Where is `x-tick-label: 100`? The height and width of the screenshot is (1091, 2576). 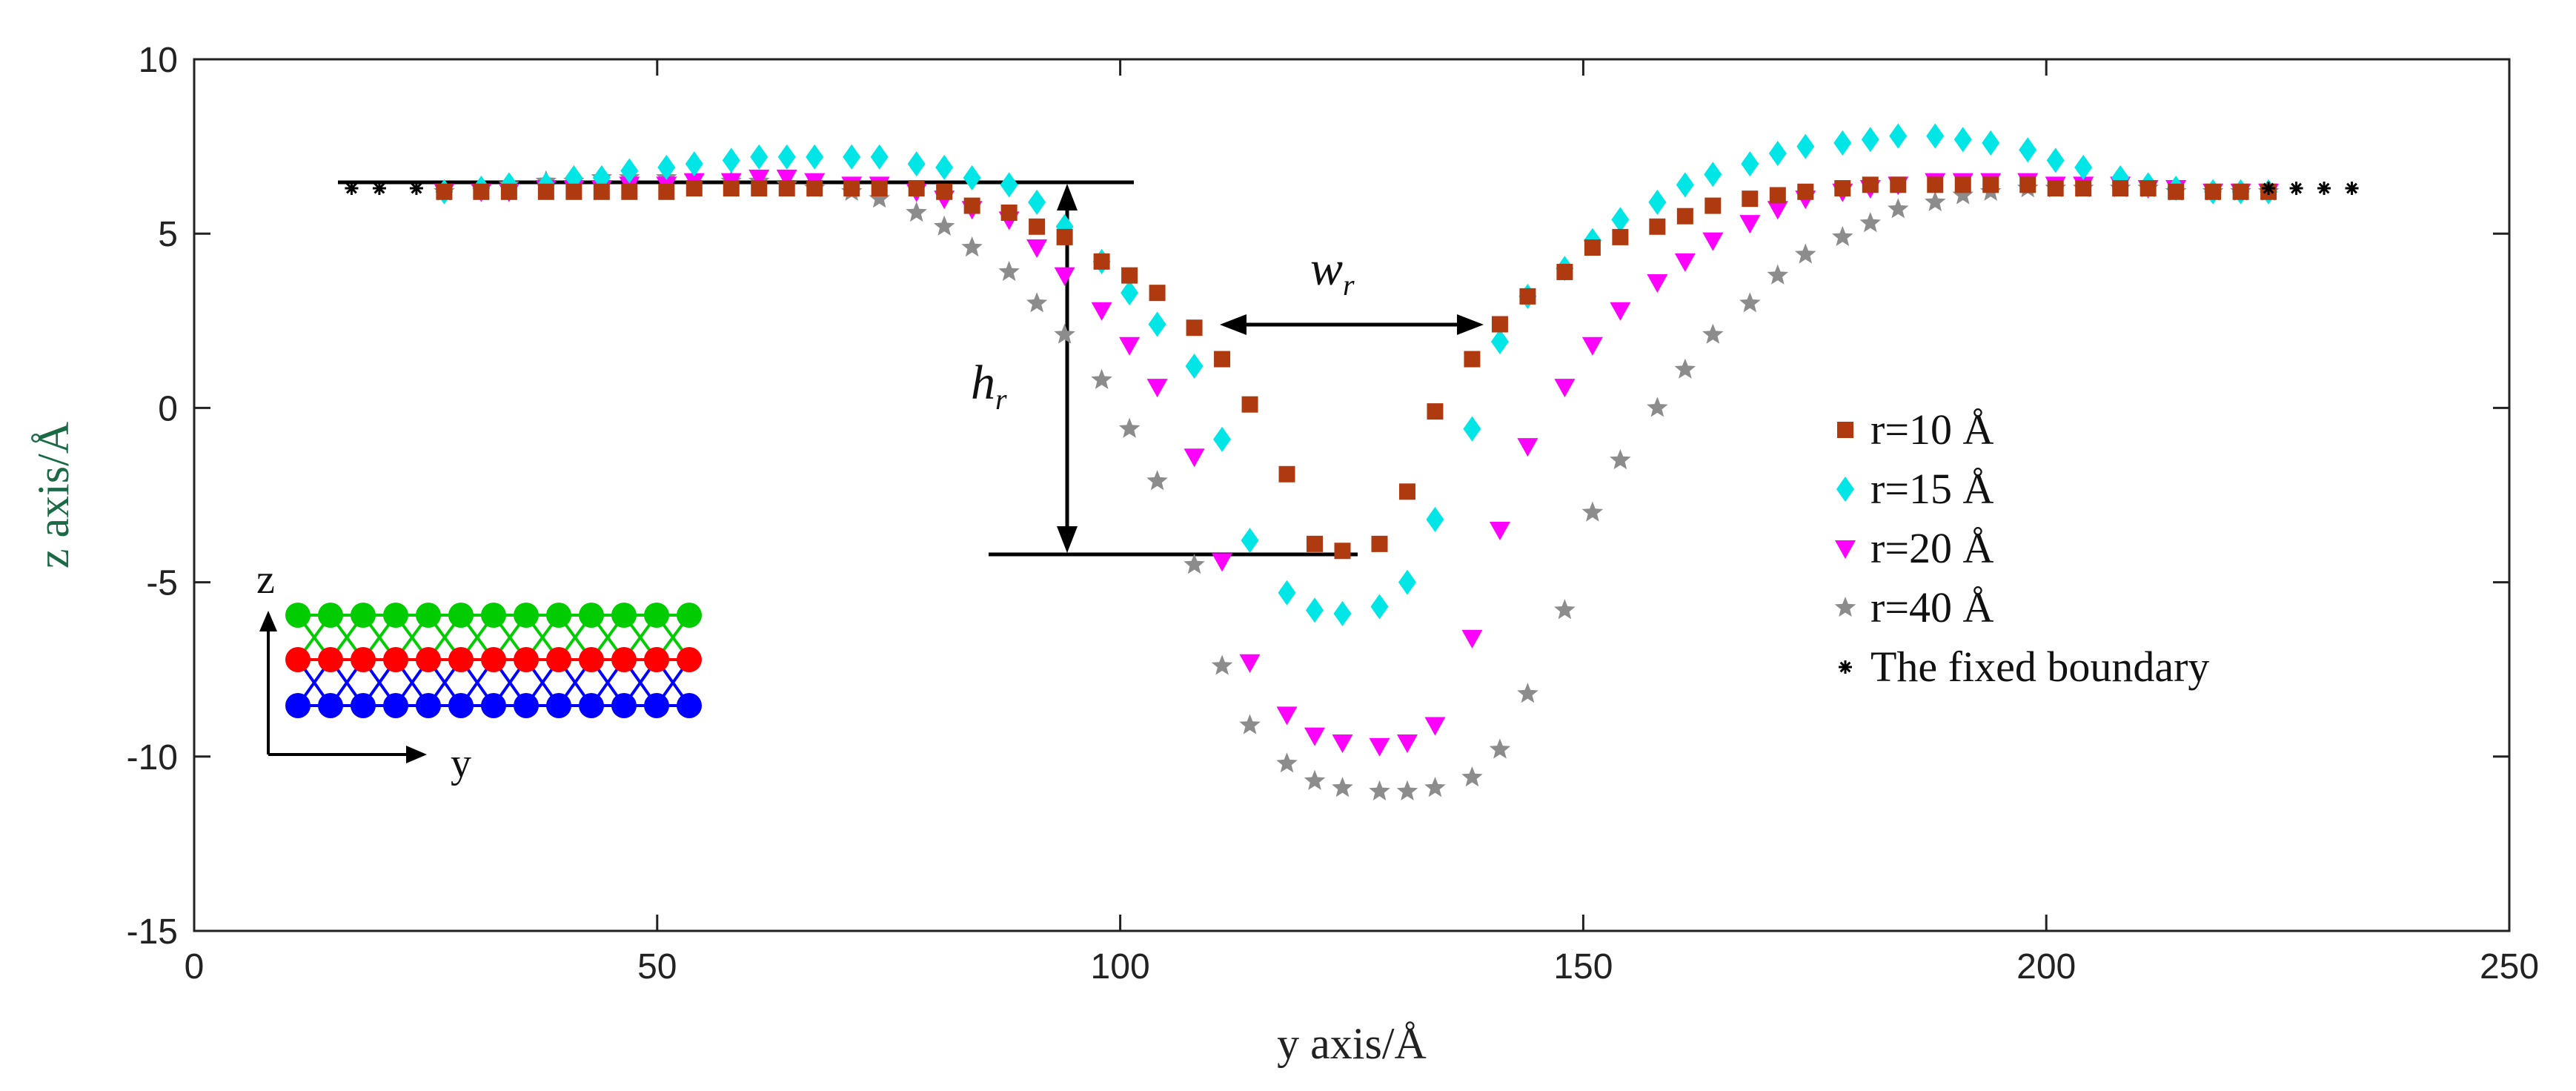 x-tick-label: 100 is located at coordinates (1120, 966).